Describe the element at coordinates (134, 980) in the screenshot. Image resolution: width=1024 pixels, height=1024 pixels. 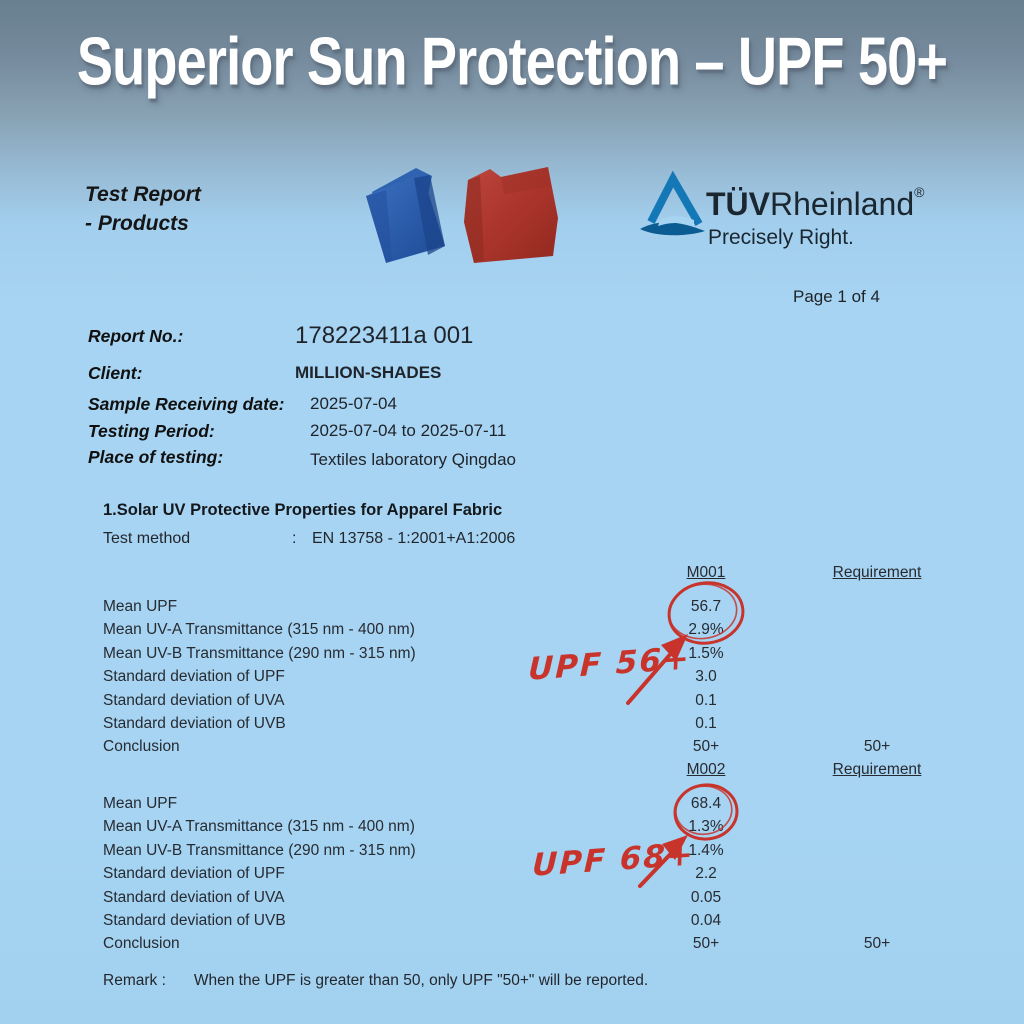
I see `remark-label: Remark :` at that location.